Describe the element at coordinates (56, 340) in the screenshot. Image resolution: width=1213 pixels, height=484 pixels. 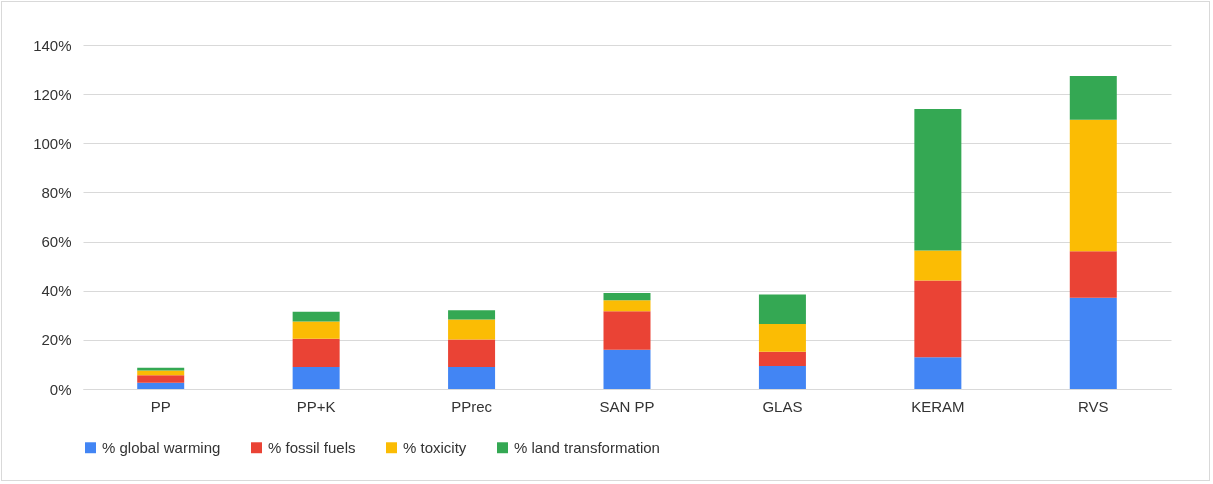
I see `y-tick-label: 20%` at that location.